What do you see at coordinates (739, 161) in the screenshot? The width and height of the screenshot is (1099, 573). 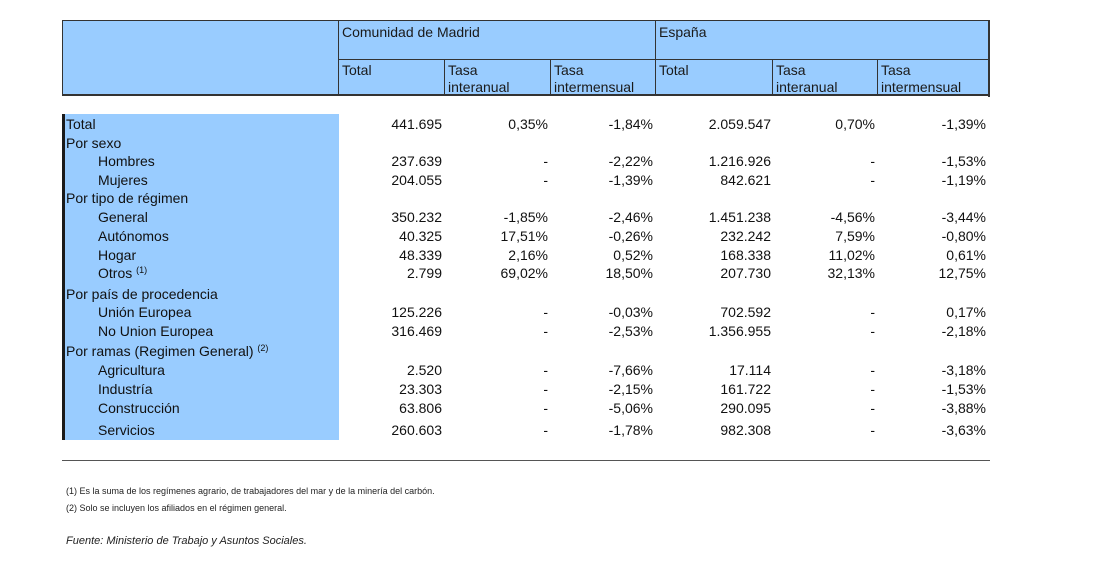 I see `row-value: 1.216.926` at bounding box center [739, 161].